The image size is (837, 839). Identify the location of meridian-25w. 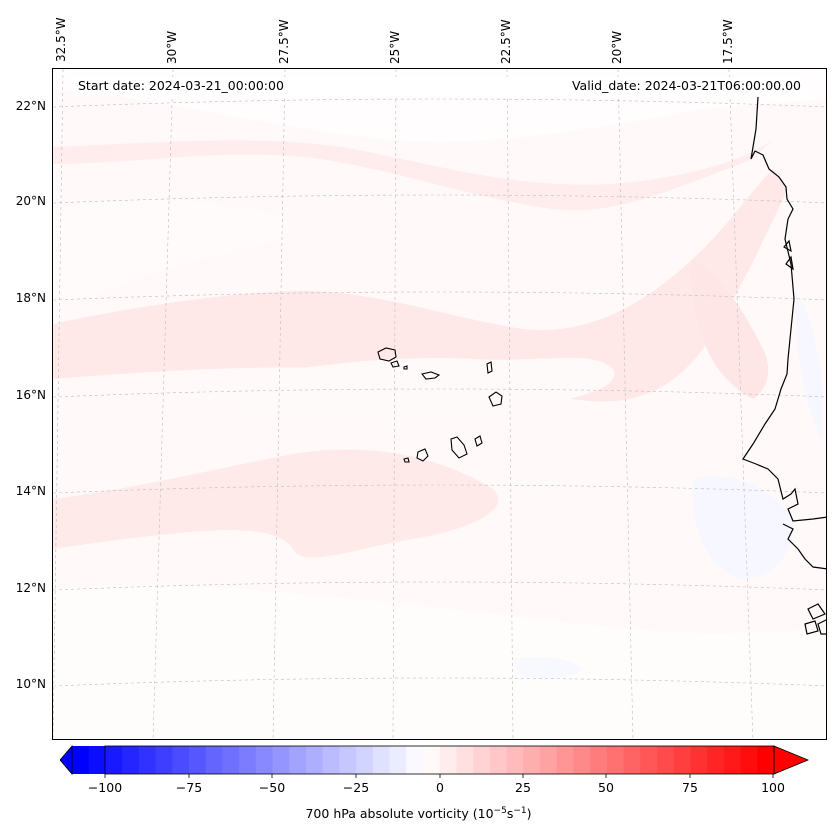
(394, 404).